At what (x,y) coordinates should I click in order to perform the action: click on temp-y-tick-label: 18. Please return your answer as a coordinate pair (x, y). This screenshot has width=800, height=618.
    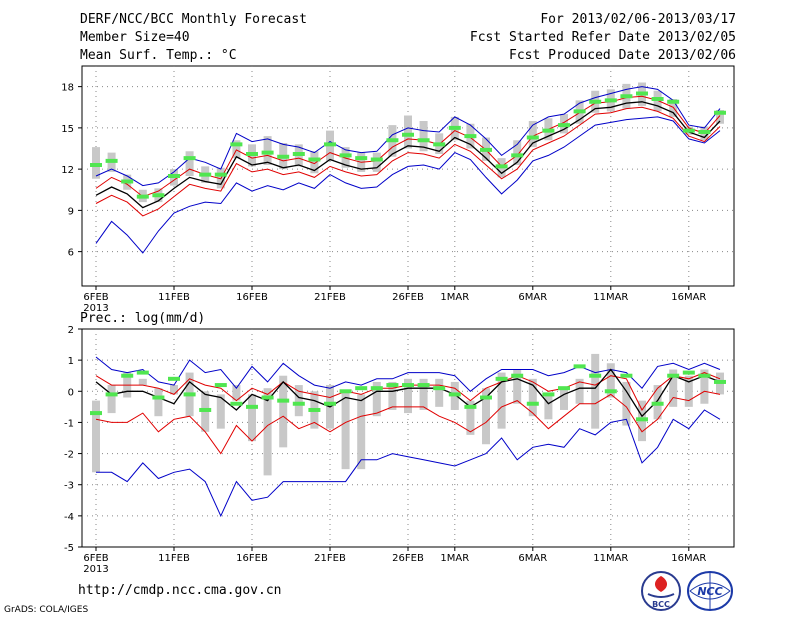
    Looking at the image, I should click on (67, 88).